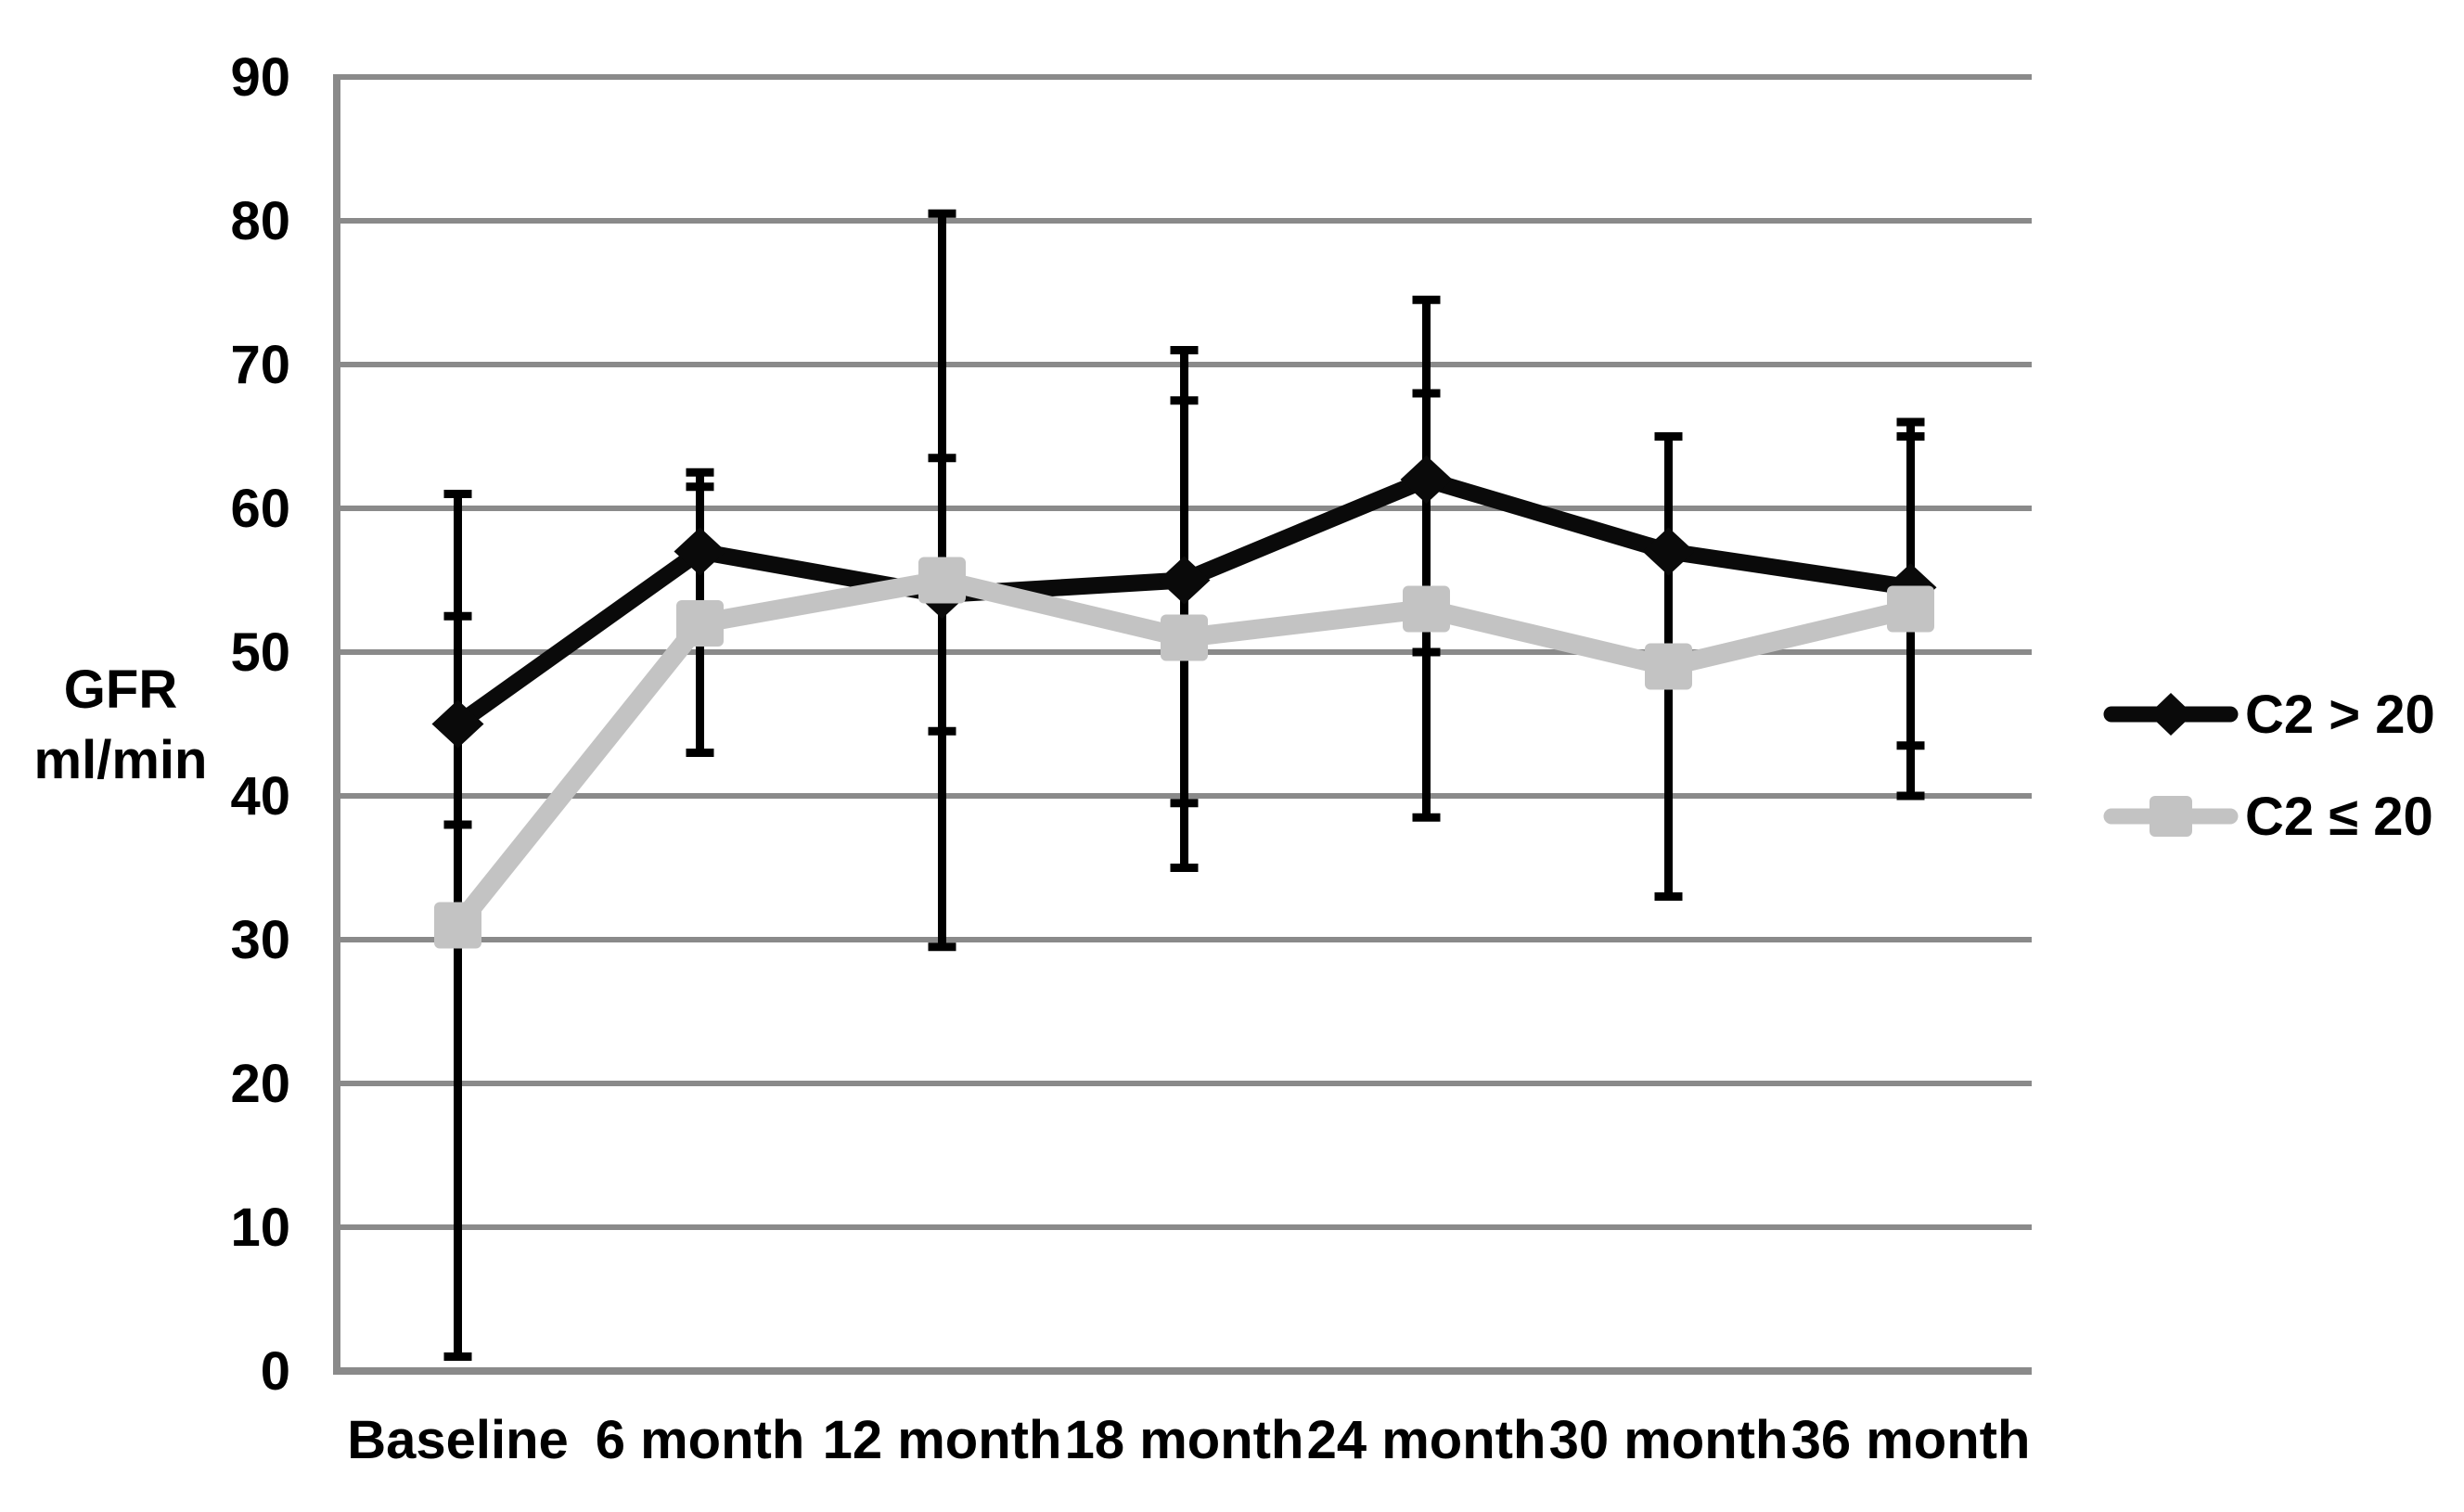 This screenshot has width=2464, height=1512. I want to click on x-tick-label-6: 36 month, so click(1911, 1440).